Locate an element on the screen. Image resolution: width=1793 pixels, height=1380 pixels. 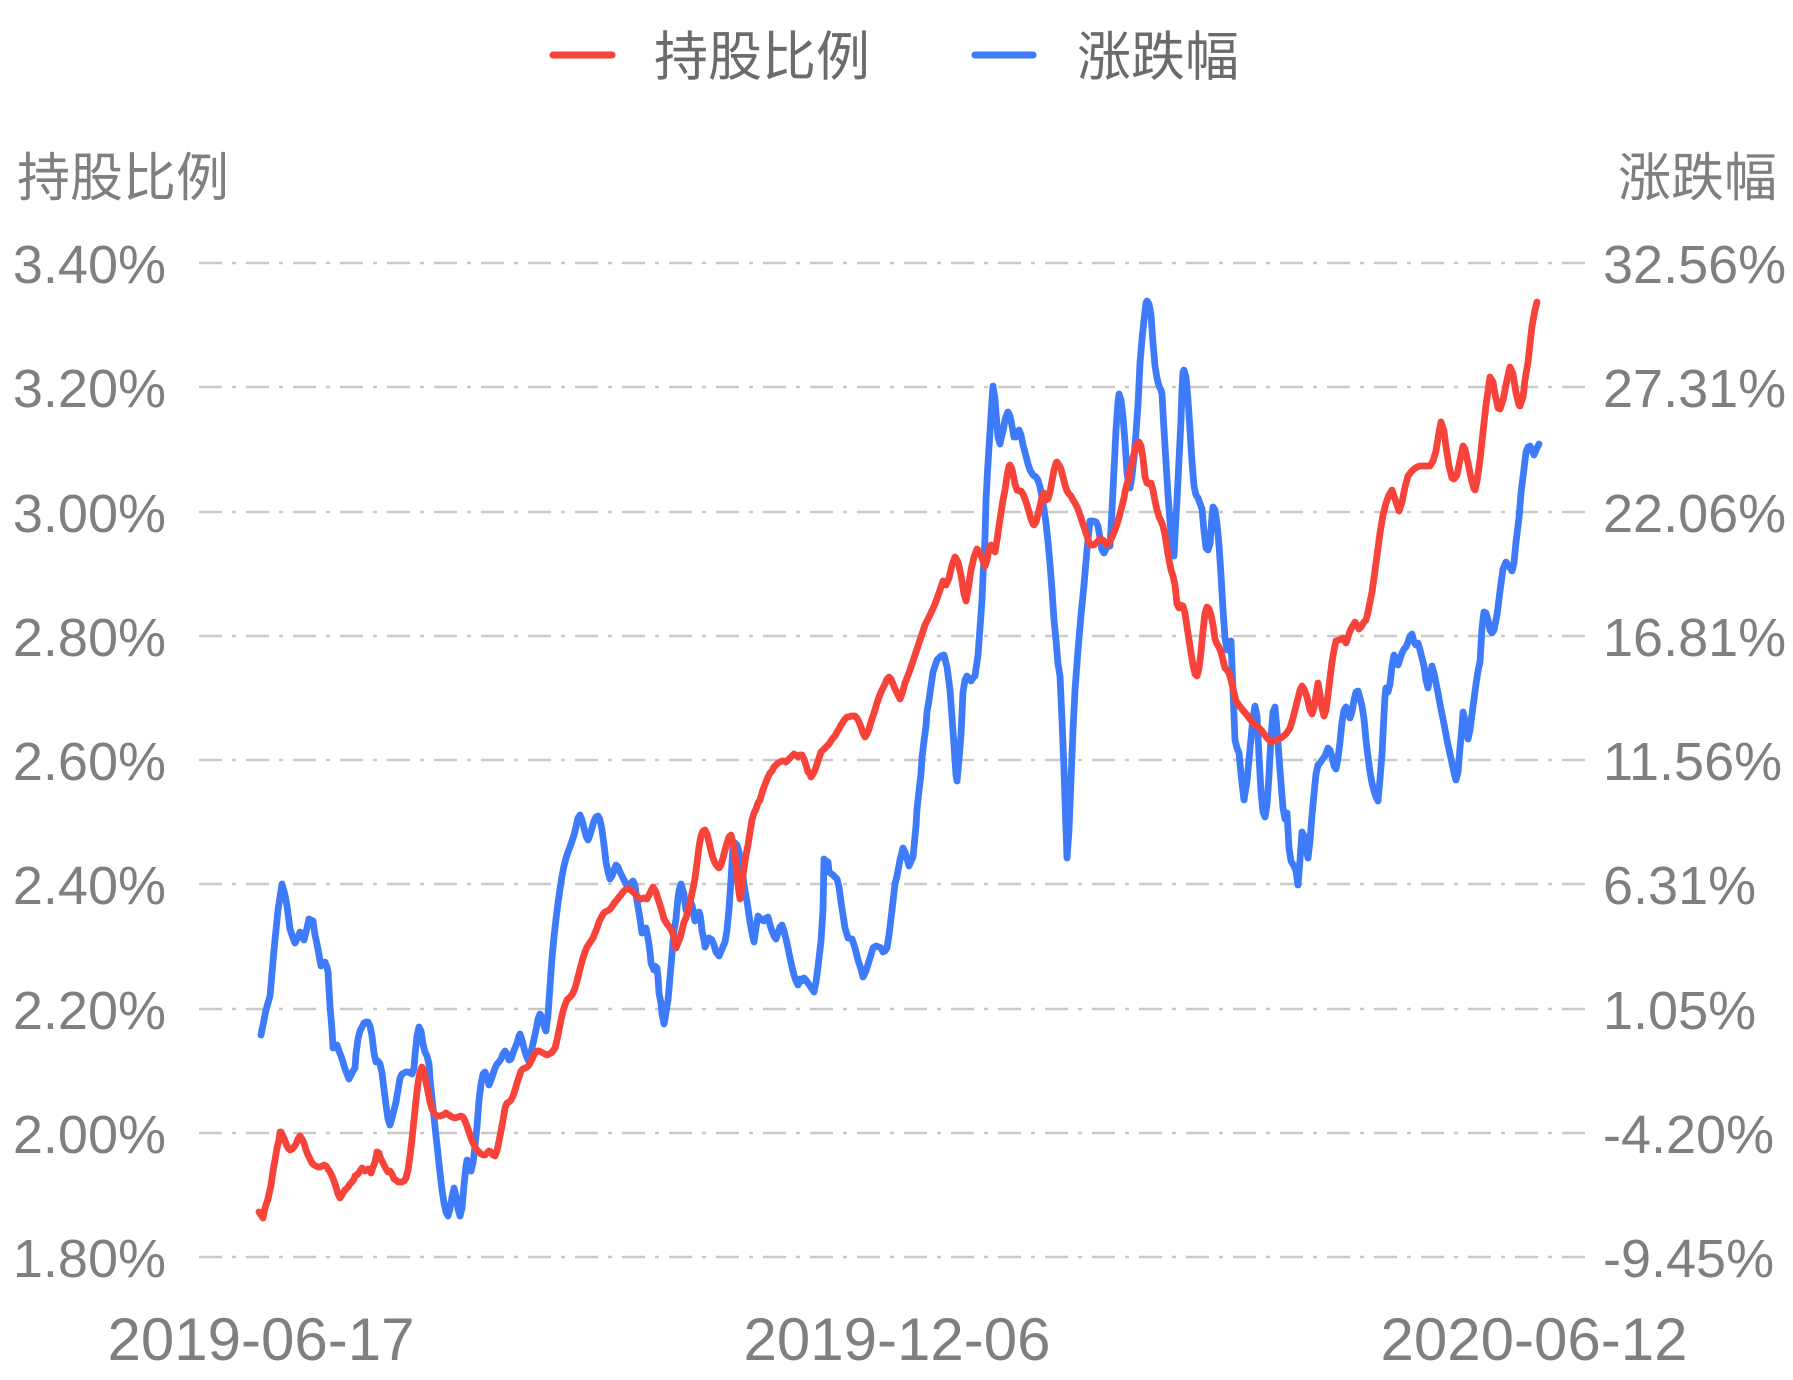
svg-text: 2.40% is located at coordinates (89, 886).